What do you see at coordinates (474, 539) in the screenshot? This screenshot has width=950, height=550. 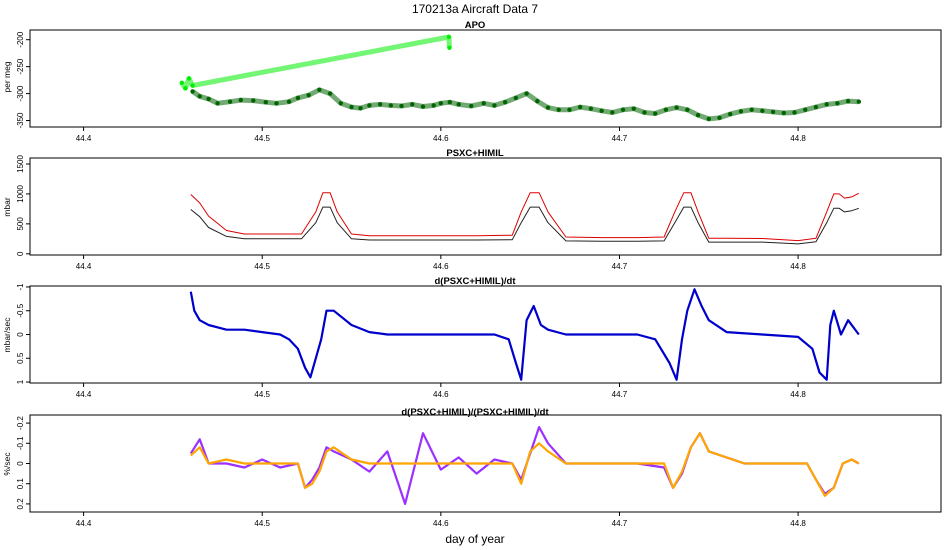 I see `x-axis-label: day of year` at bounding box center [474, 539].